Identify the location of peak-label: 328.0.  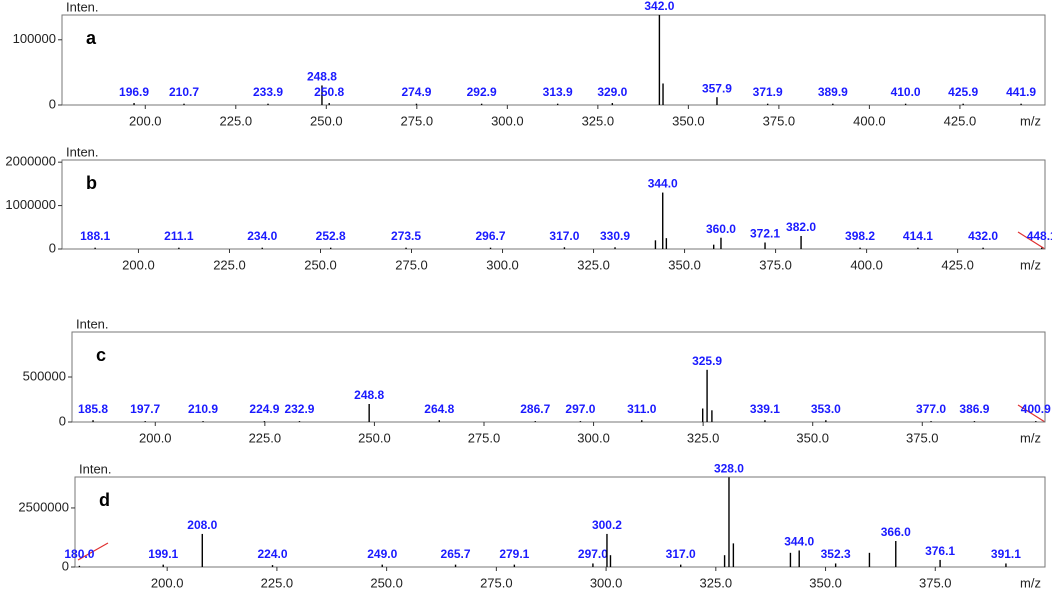
(729, 468).